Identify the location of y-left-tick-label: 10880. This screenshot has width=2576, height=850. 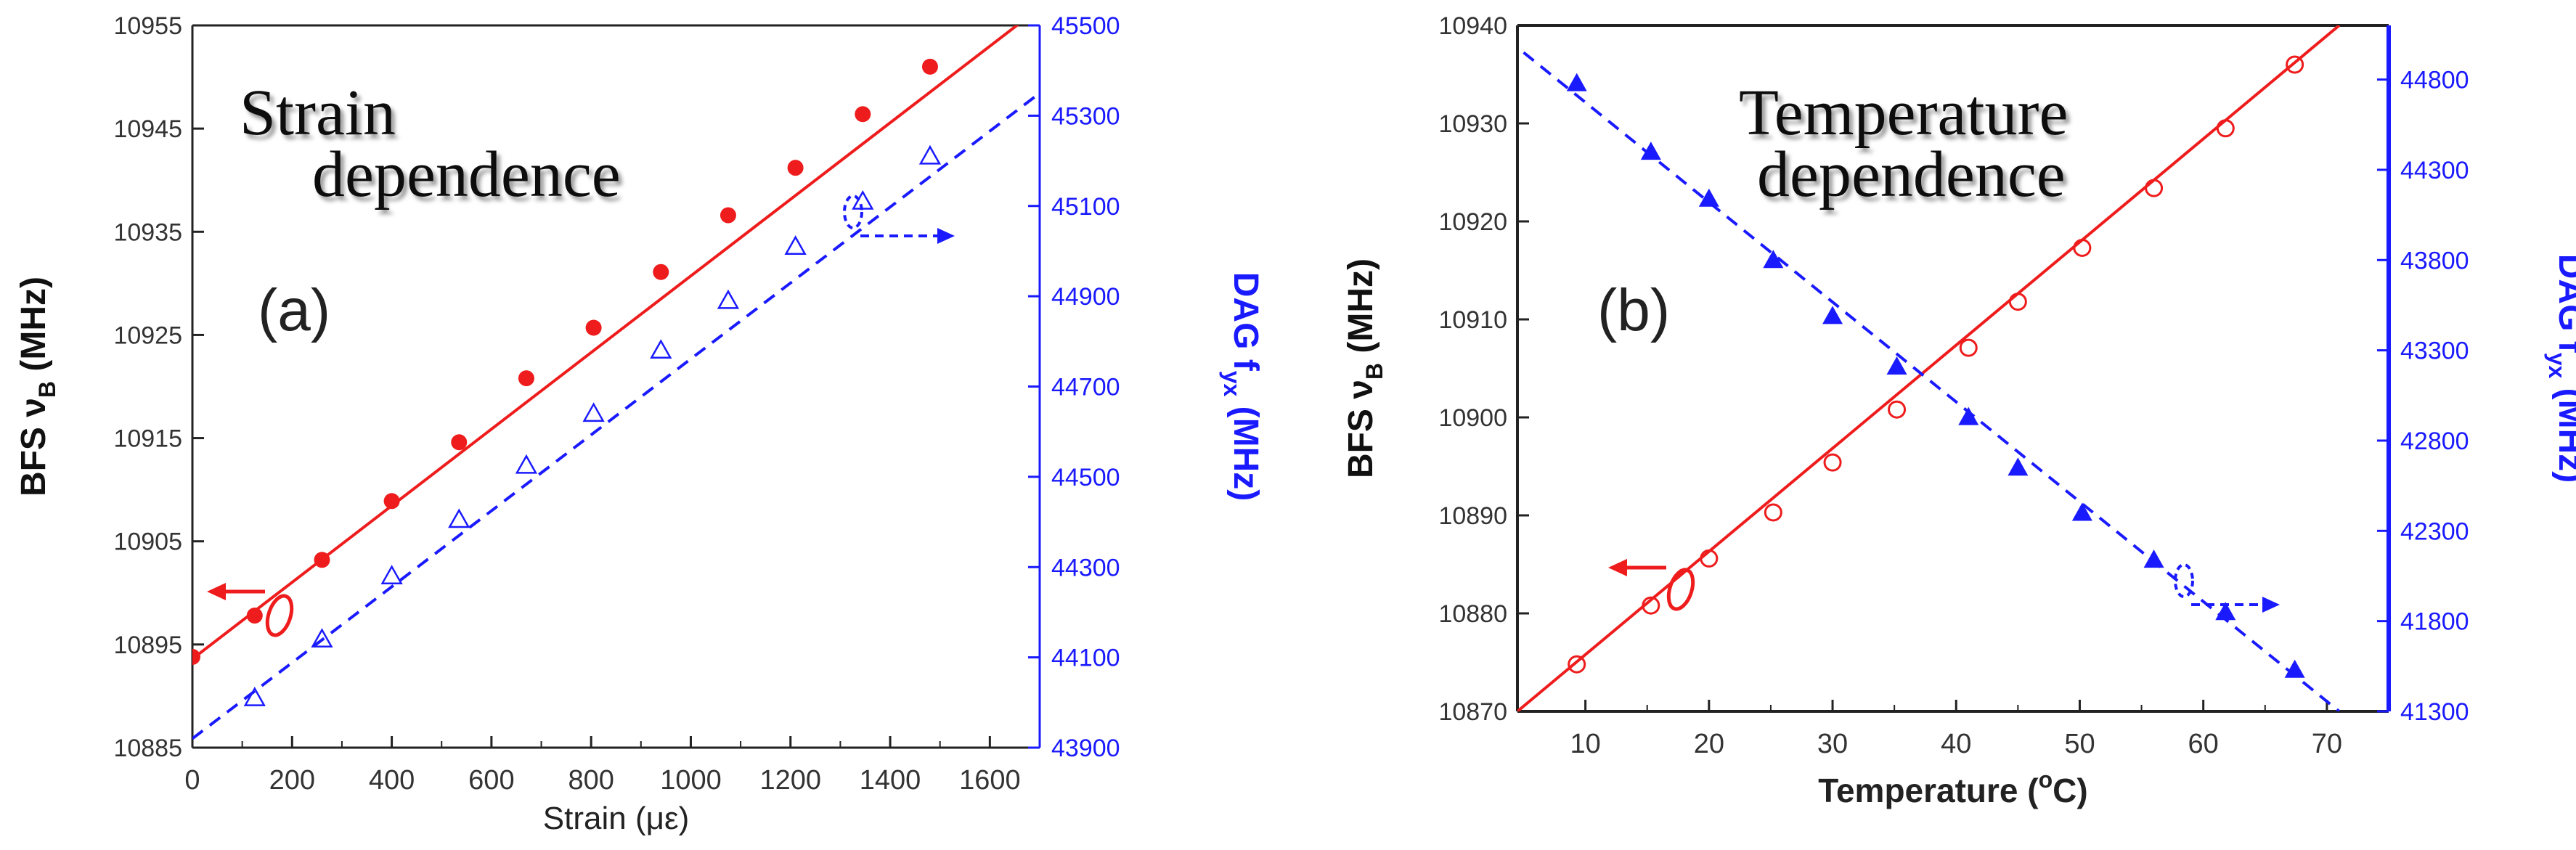
(1472, 614).